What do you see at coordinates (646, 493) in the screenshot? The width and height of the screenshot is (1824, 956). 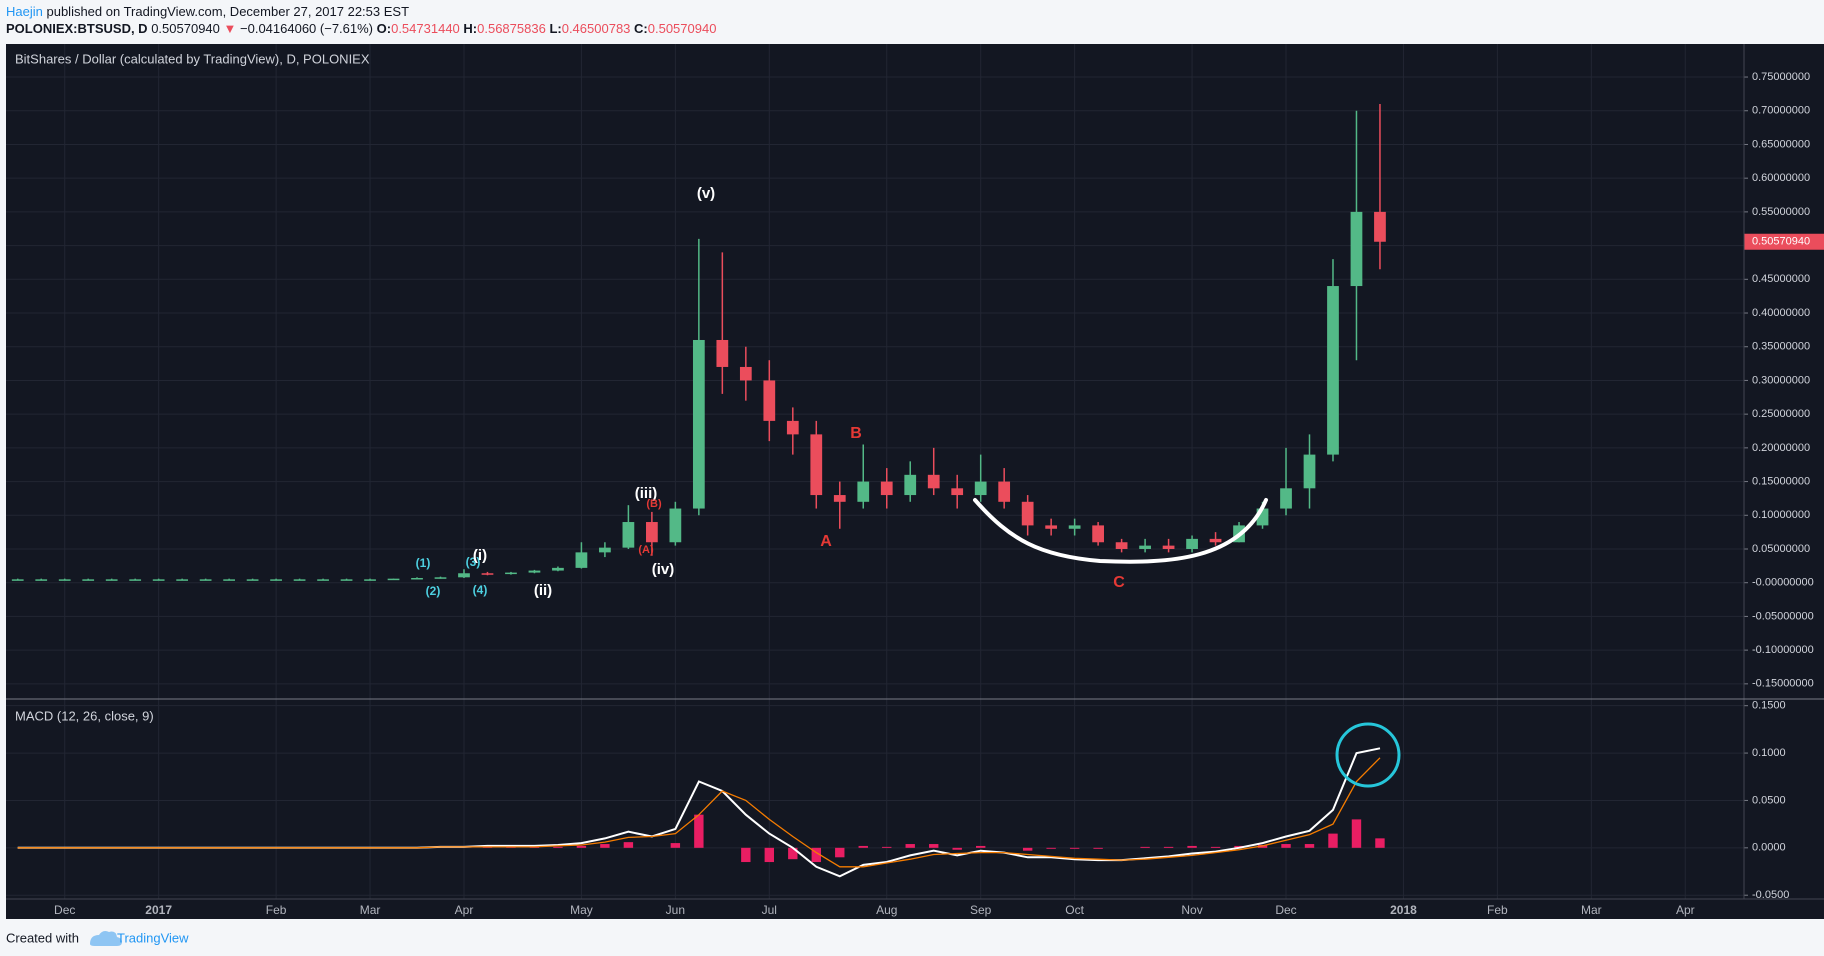 I see `wave-label: (iii)` at bounding box center [646, 493].